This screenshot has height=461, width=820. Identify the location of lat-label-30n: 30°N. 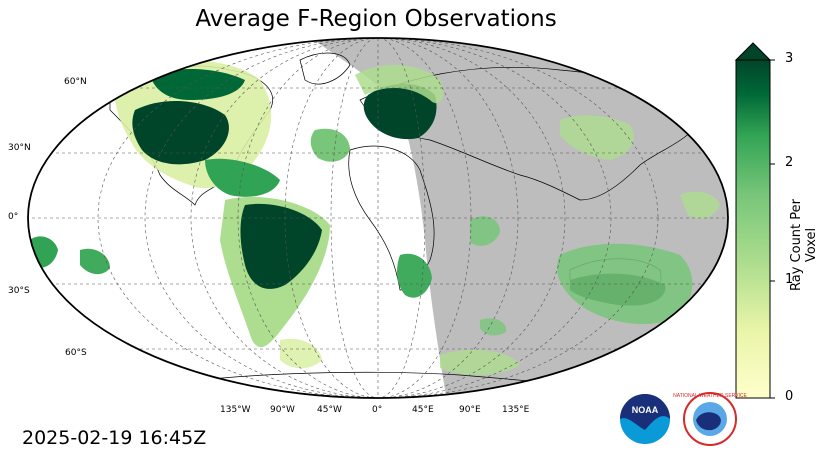
(19, 148).